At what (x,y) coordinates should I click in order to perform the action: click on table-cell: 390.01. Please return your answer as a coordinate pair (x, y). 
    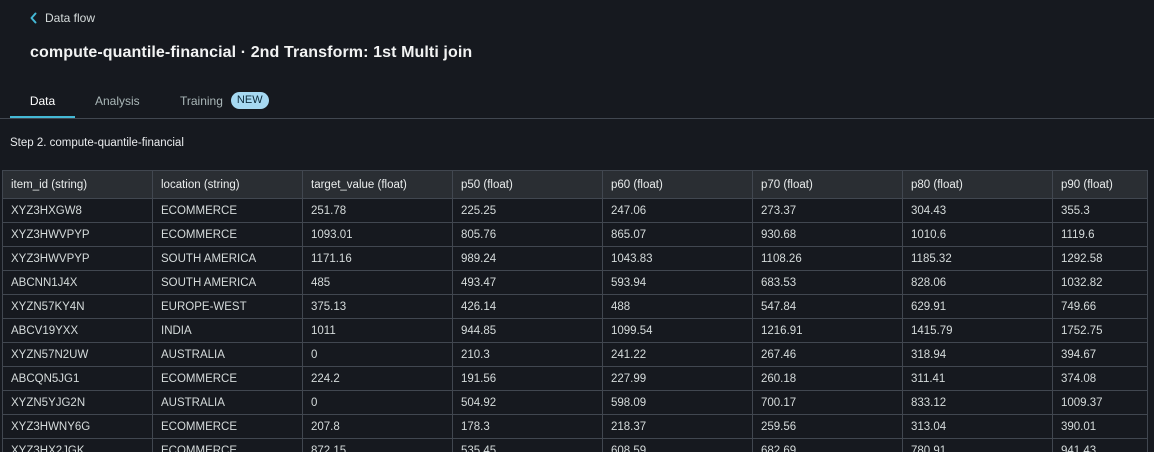
    Looking at the image, I should click on (1100, 426).